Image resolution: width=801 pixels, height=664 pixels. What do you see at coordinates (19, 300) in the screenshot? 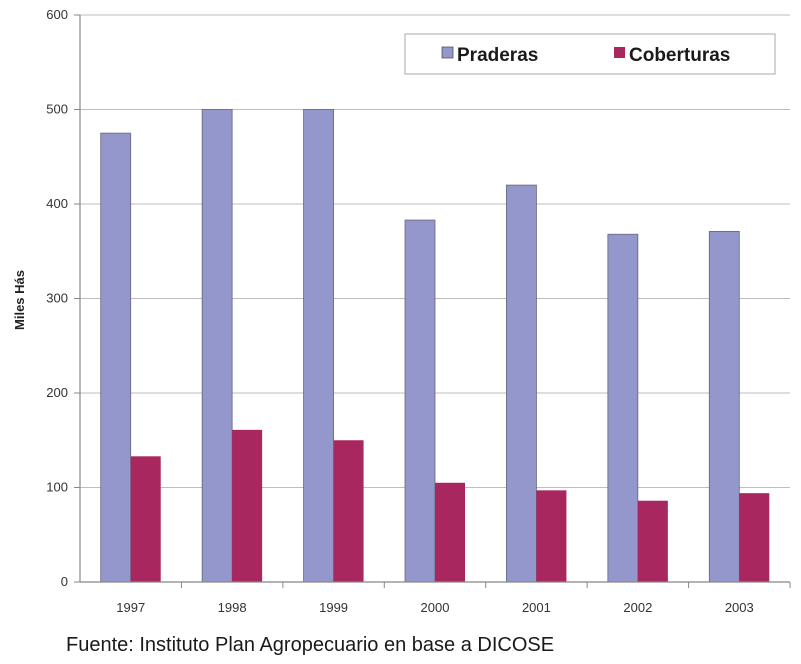
I see `y-axis-label: Miles Hás` at bounding box center [19, 300].